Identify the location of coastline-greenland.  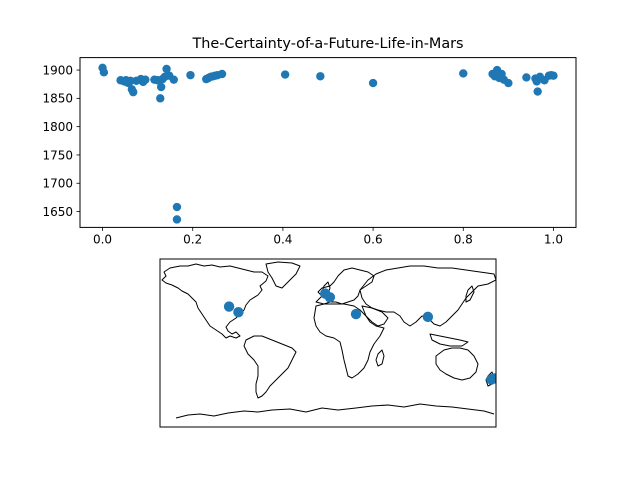
(283, 275).